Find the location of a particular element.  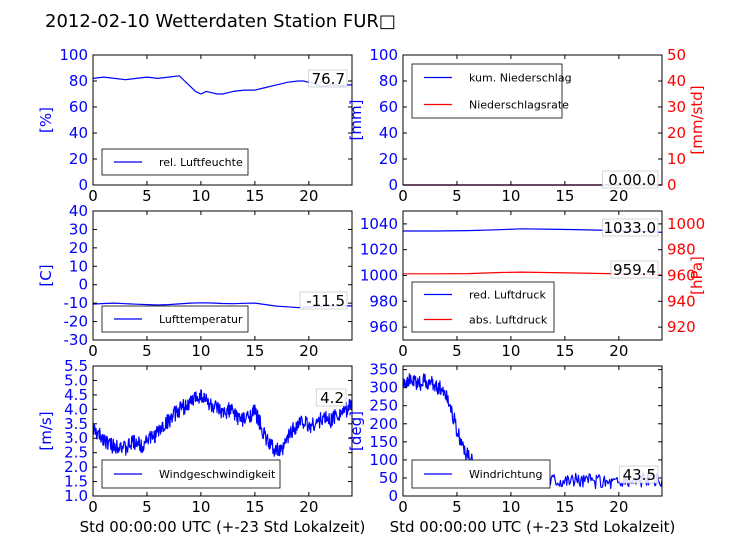

y-tick-label-winddirection-150: 150 is located at coordinates (383, 442).